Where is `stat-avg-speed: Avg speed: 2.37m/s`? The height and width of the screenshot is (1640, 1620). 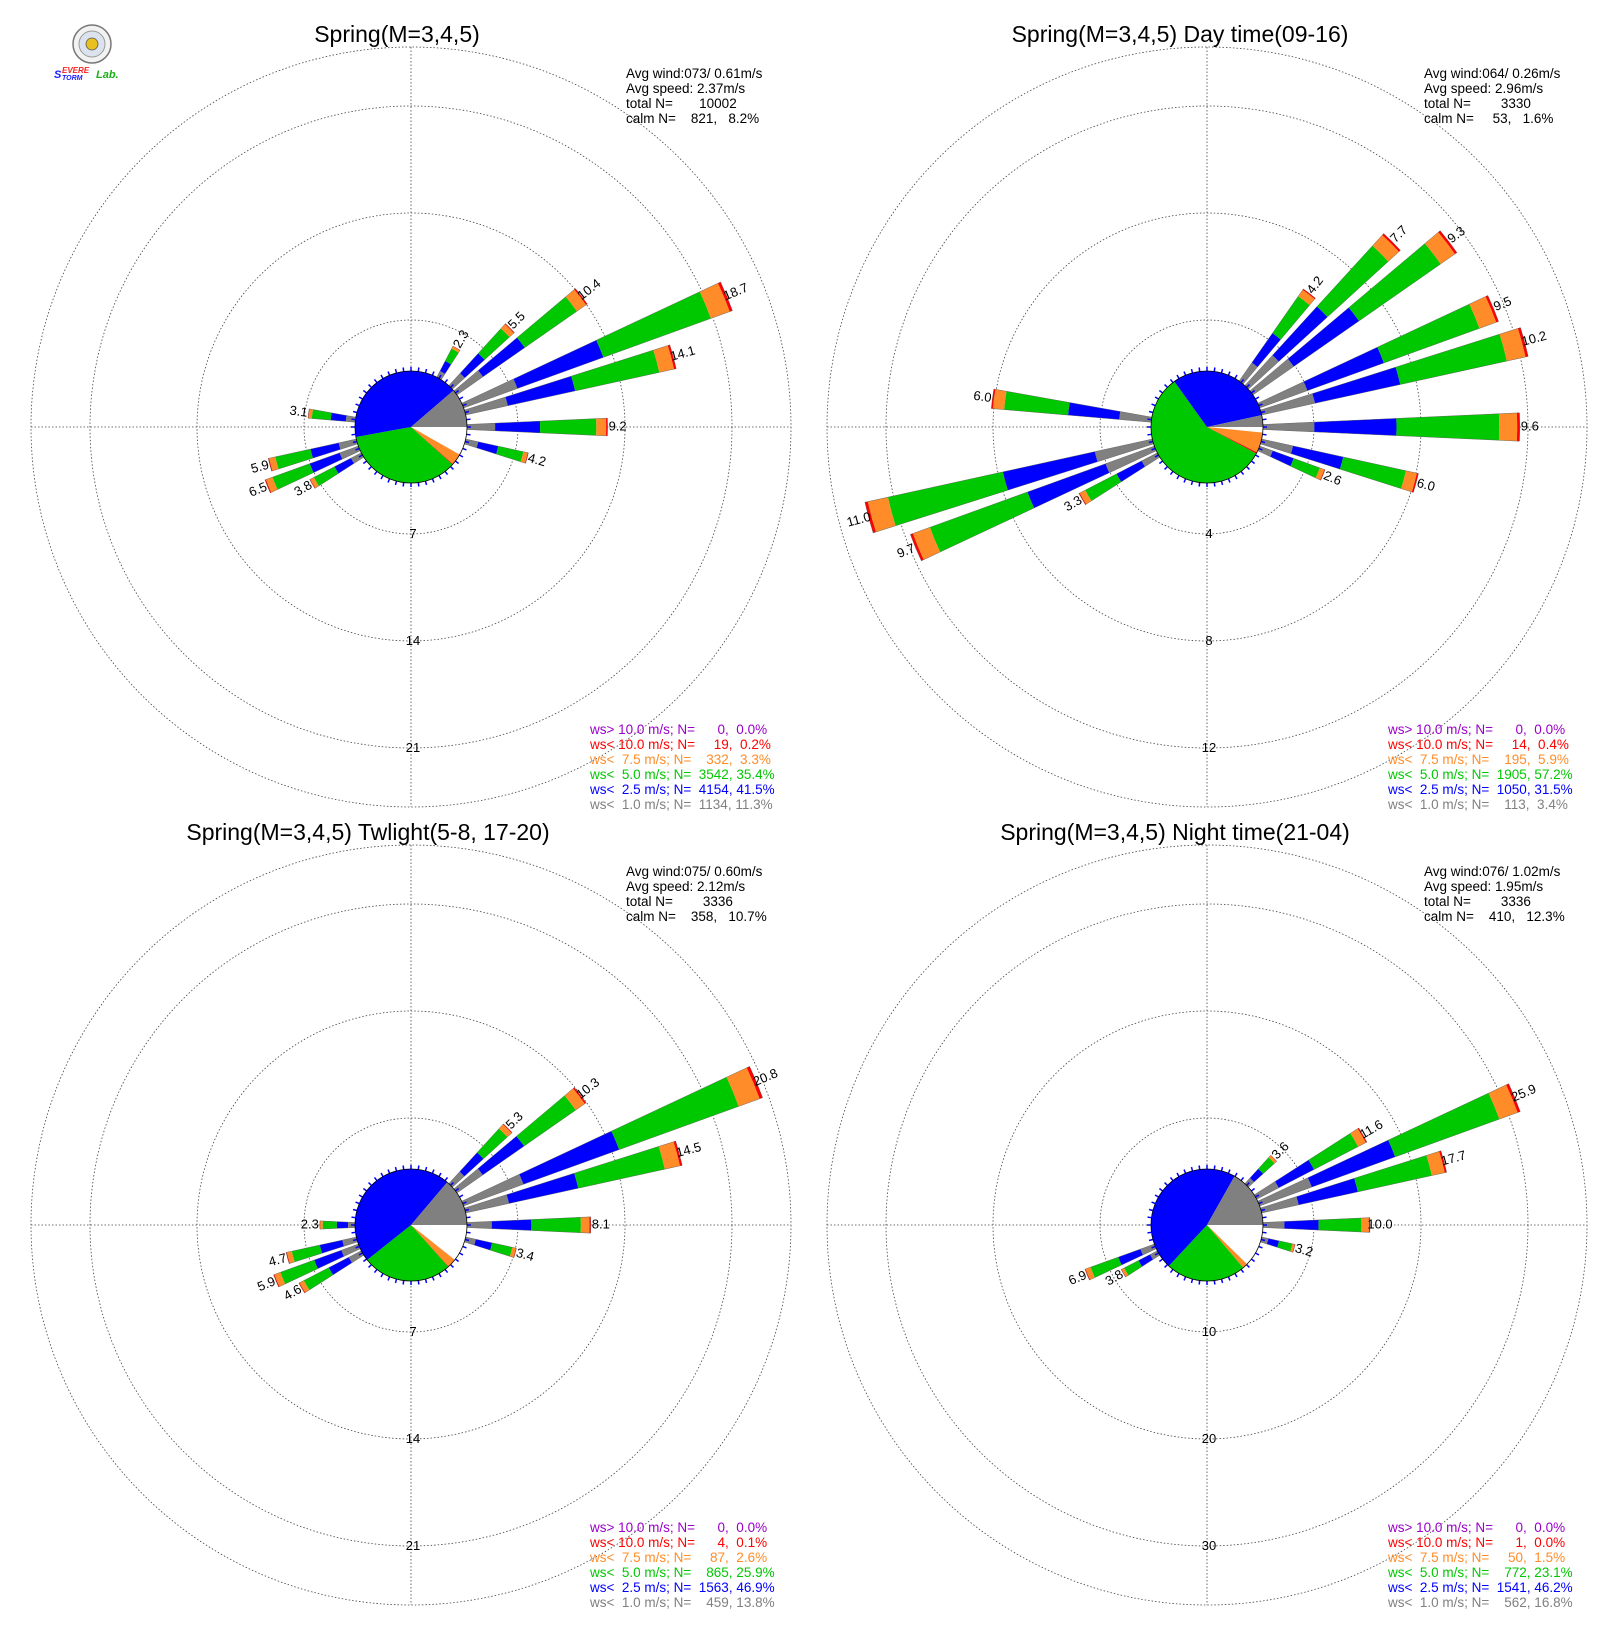 stat-avg-speed: Avg speed: 2.37m/s is located at coordinates (685, 88).